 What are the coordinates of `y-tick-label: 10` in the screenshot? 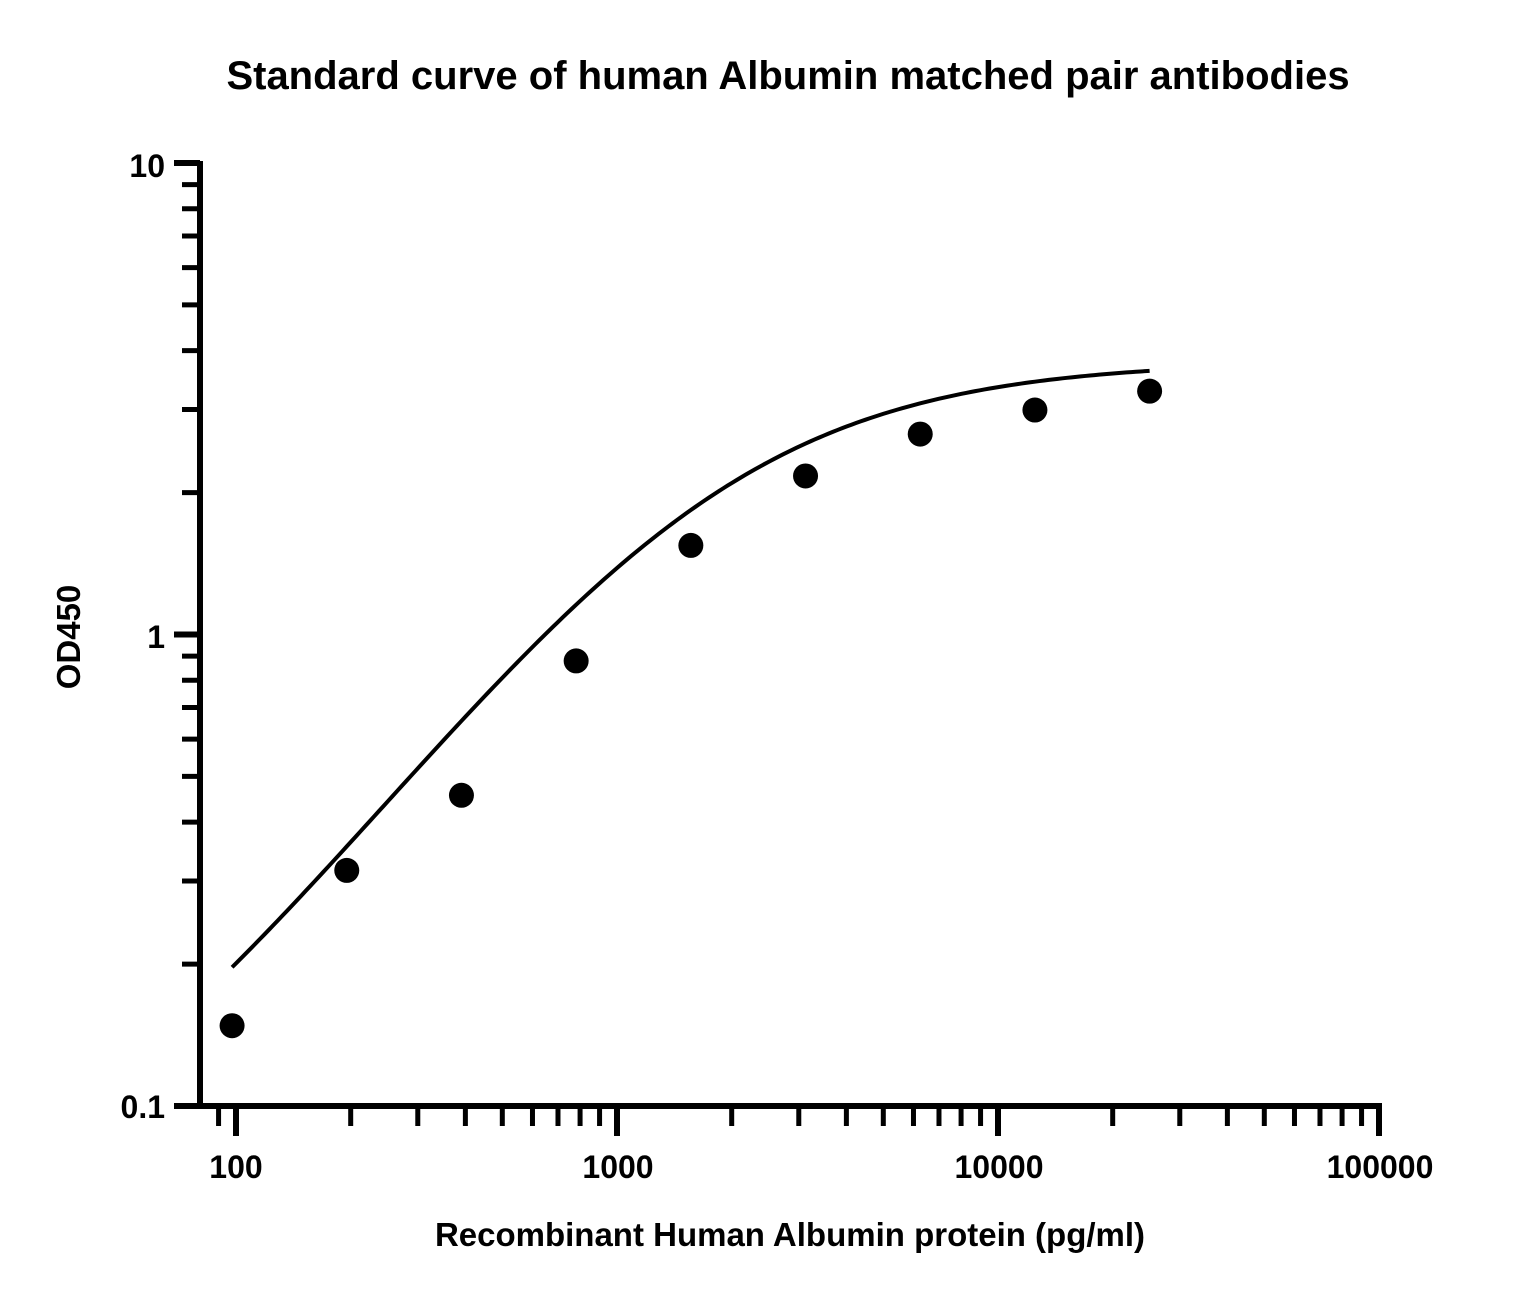 It's located at (147, 166).